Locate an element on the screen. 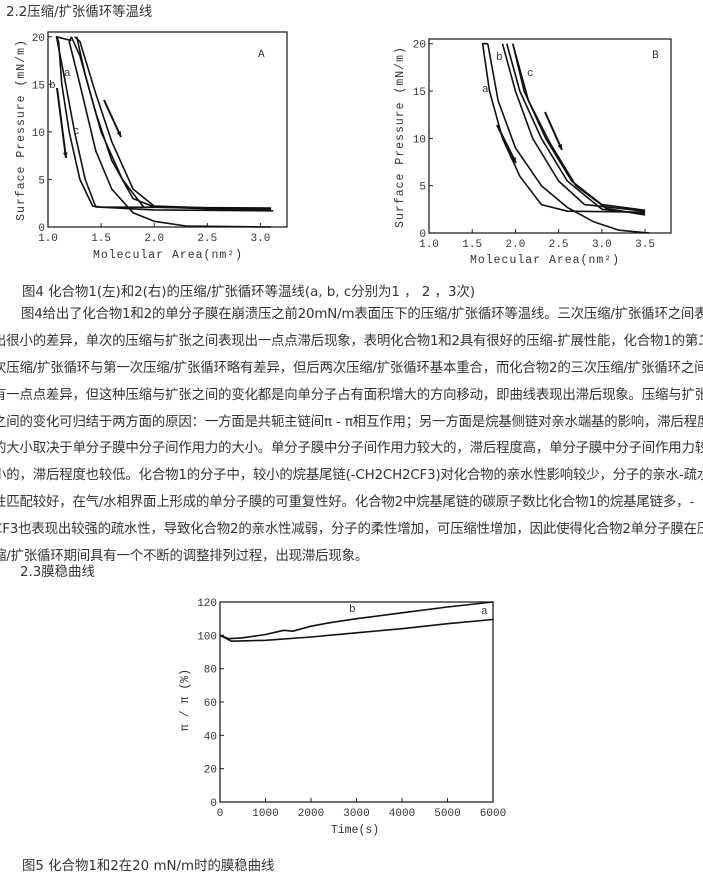  chart-c-ylabel: π / π (%) is located at coordinates (185, 700).